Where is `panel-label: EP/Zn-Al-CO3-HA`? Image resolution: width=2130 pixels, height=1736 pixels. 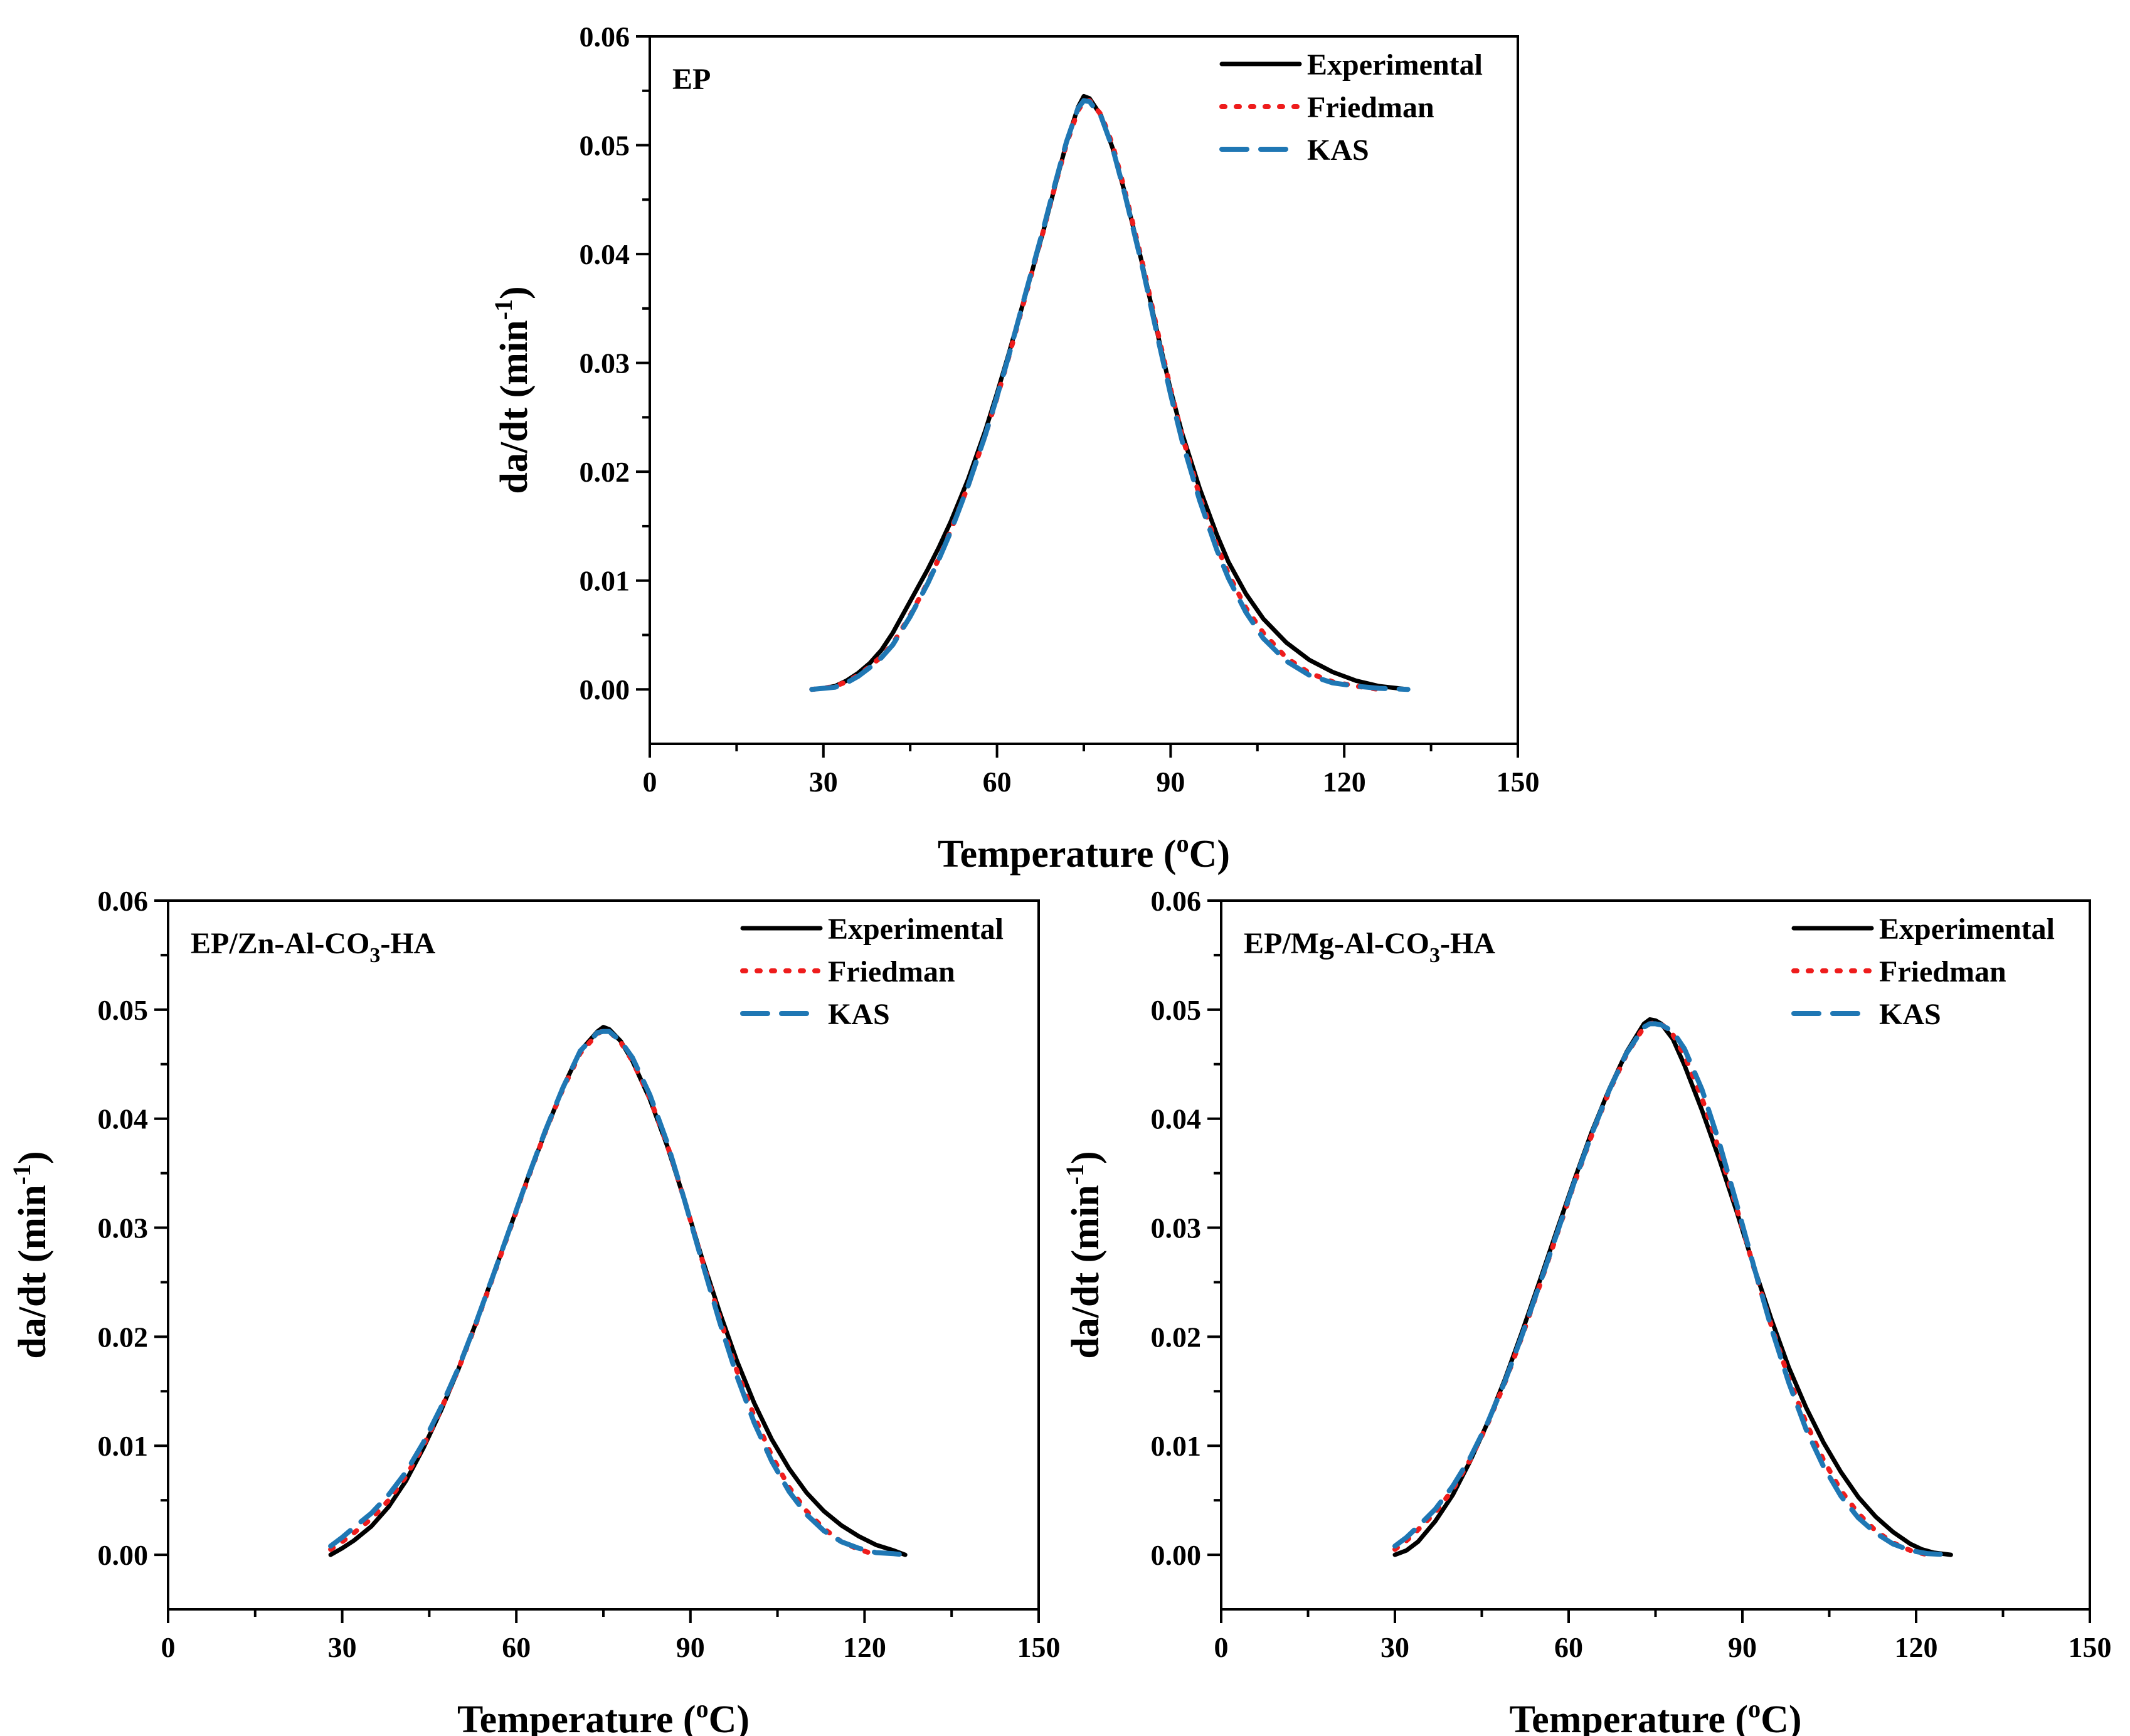
panel-label: EP/Zn-Al-CO3-HA is located at coordinates (313, 947).